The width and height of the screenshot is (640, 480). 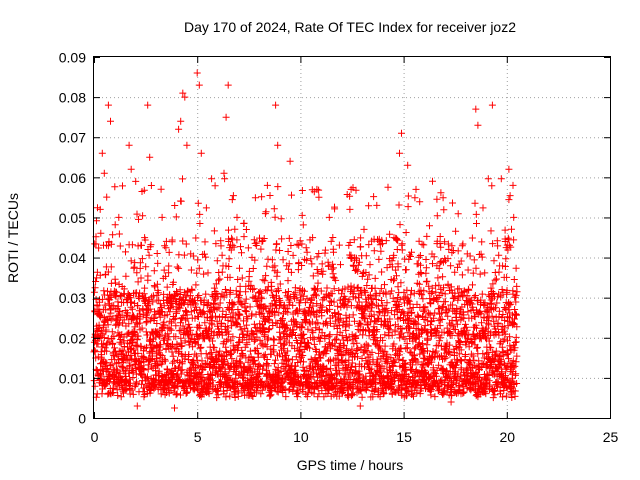 I want to click on x-tick-label: 10, so click(x=301, y=437).